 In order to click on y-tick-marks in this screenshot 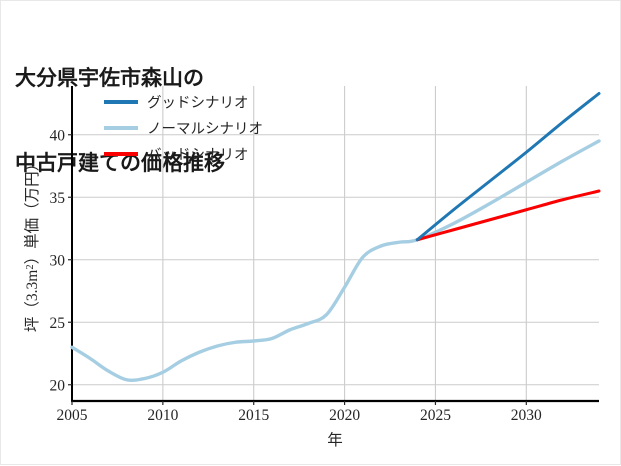, I will do `click(70, 260)`.